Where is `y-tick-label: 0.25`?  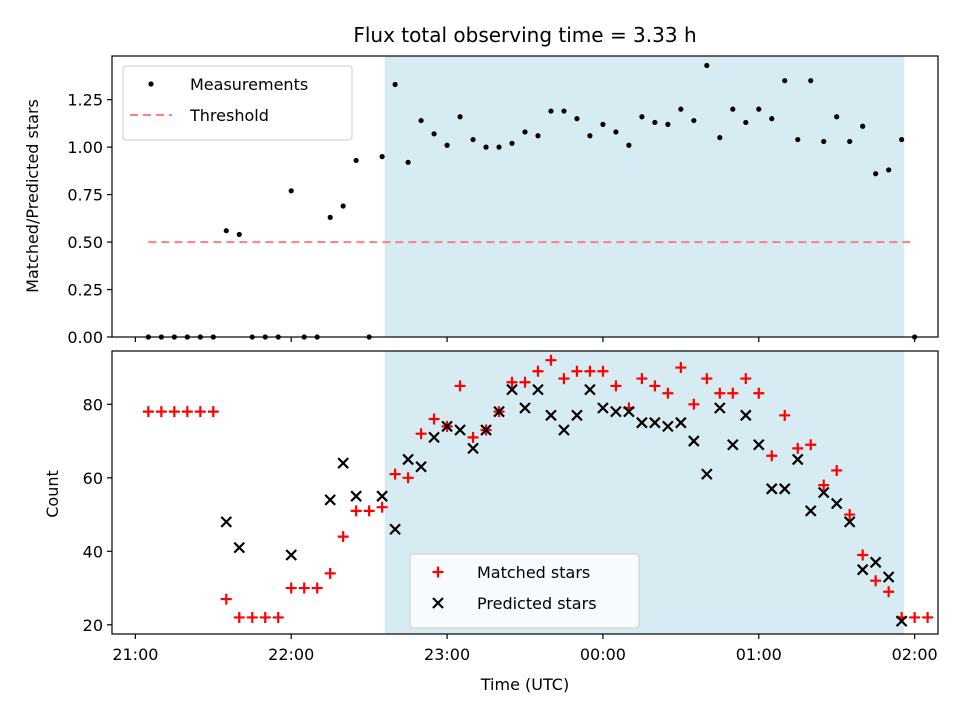
y-tick-label: 0.25 is located at coordinates (85, 290).